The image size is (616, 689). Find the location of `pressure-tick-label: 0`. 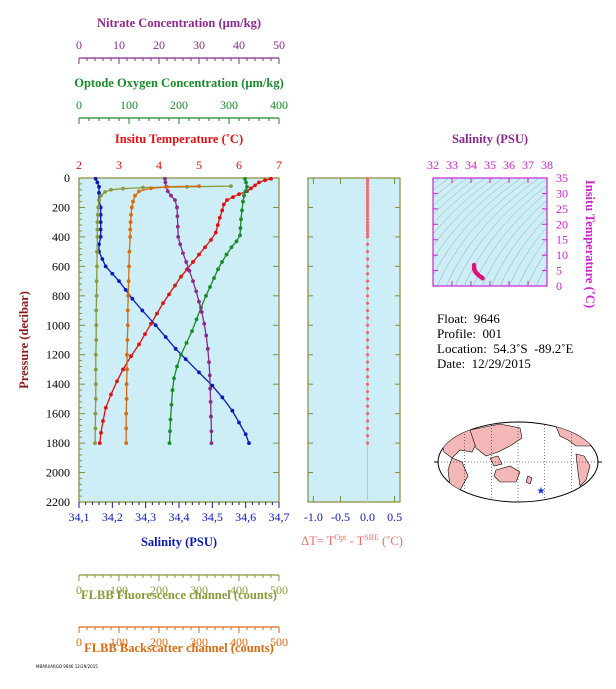

pressure-tick-label: 0 is located at coordinates (67, 178).